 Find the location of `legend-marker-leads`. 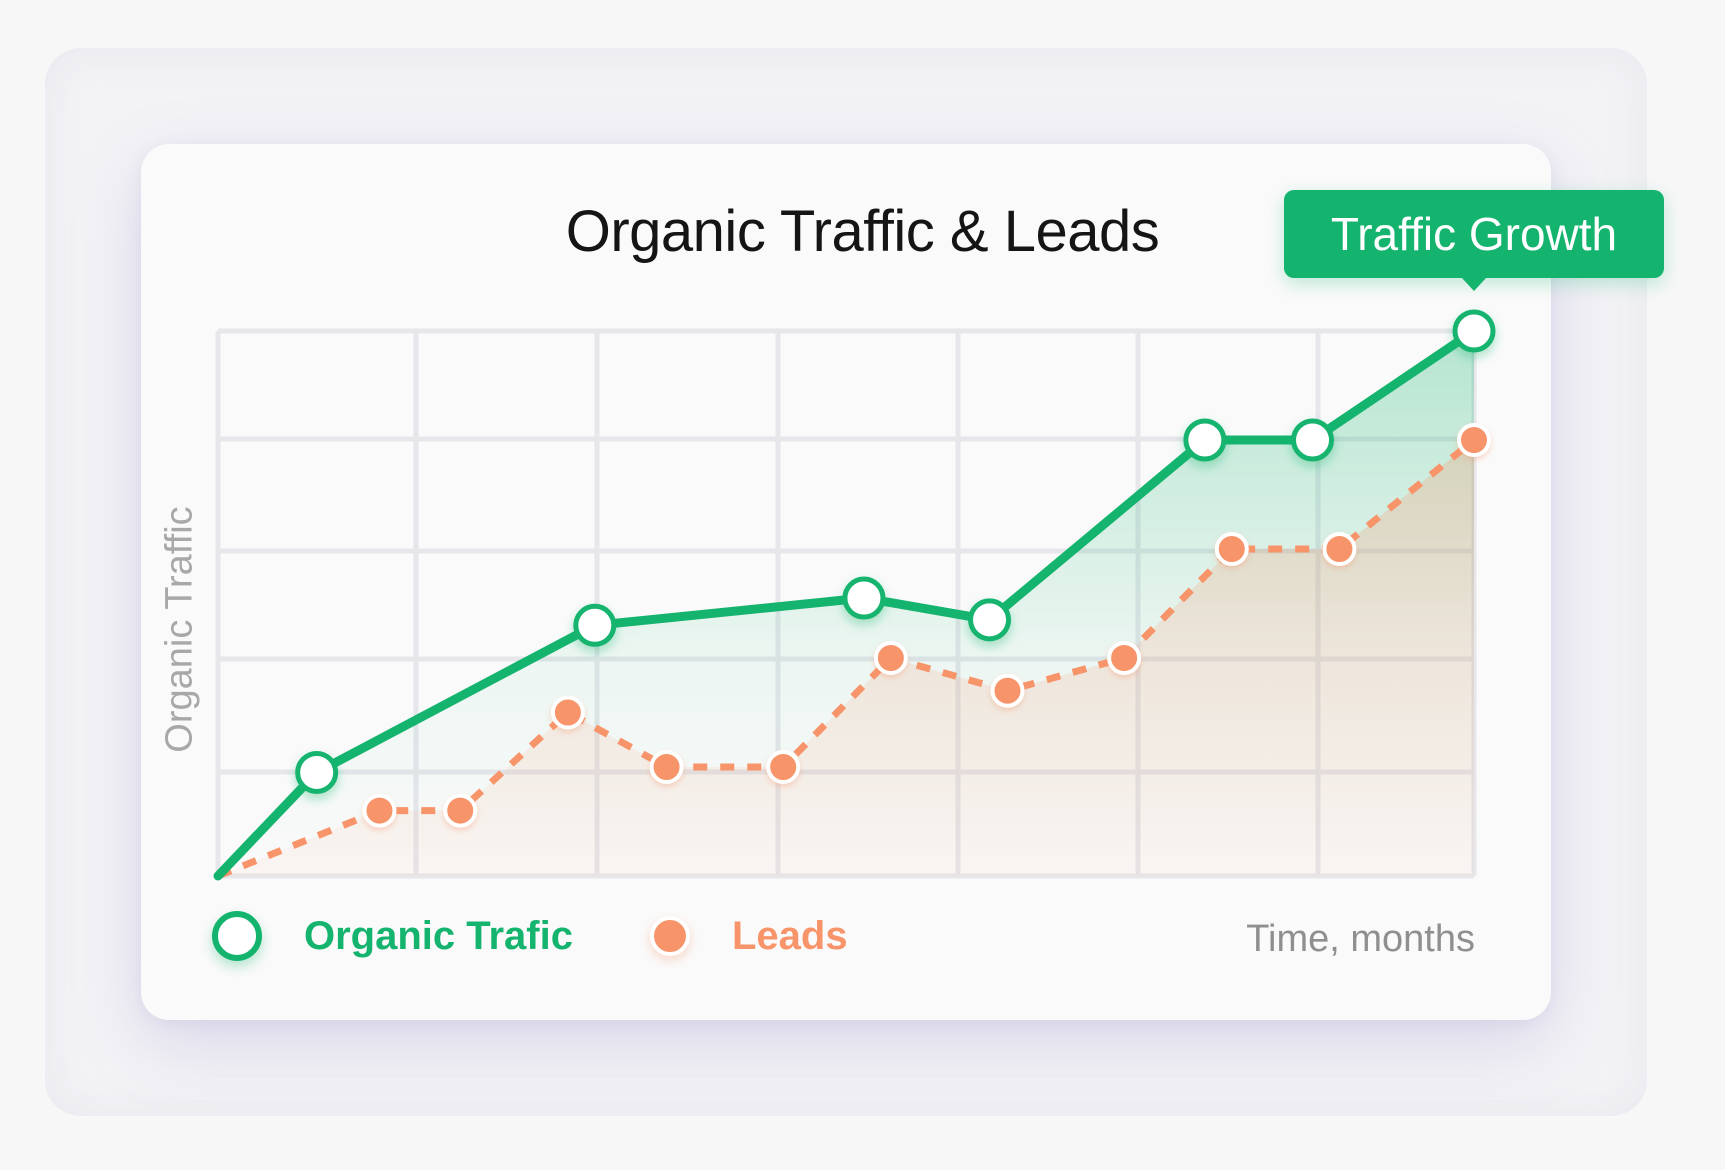

legend-marker-leads is located at coordinates (670, 936).